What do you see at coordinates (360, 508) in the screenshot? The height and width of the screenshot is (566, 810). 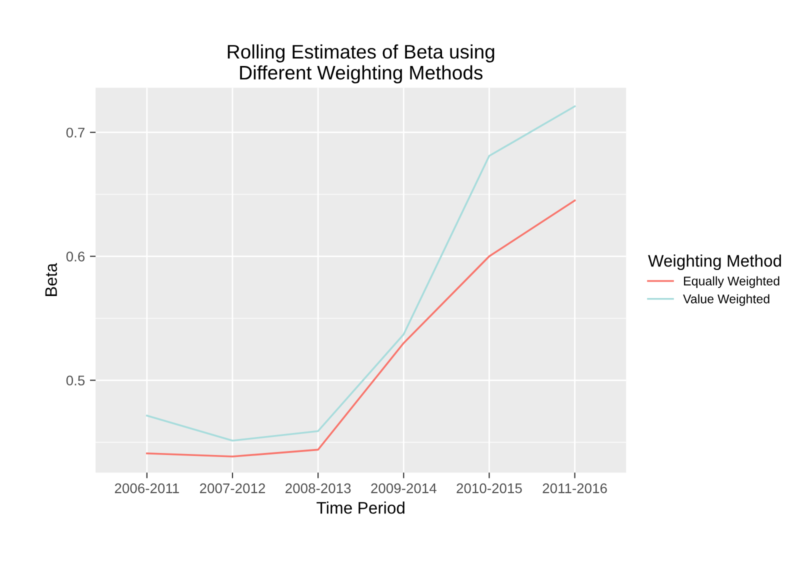 I see `x-axis-title: Time Period` at bounding box center [360, 508].